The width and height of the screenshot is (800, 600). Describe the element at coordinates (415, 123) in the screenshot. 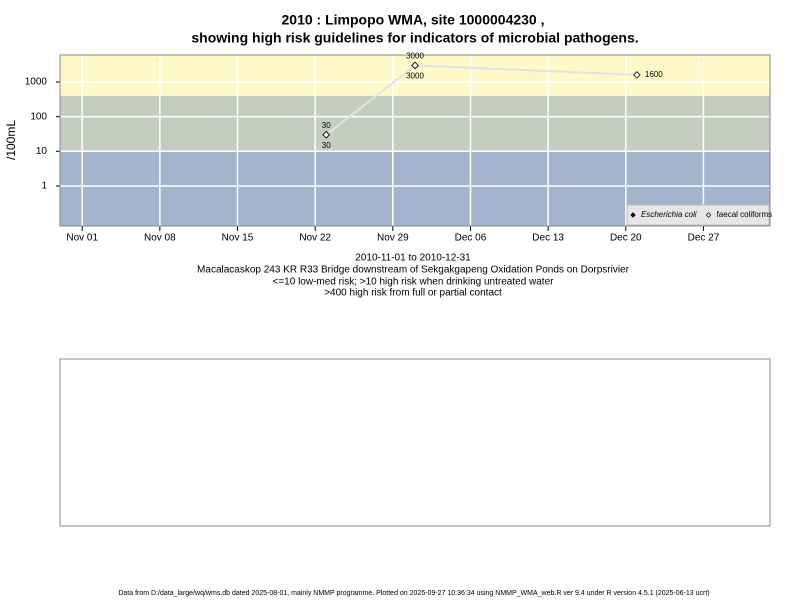

I see `risk-band` at that location.